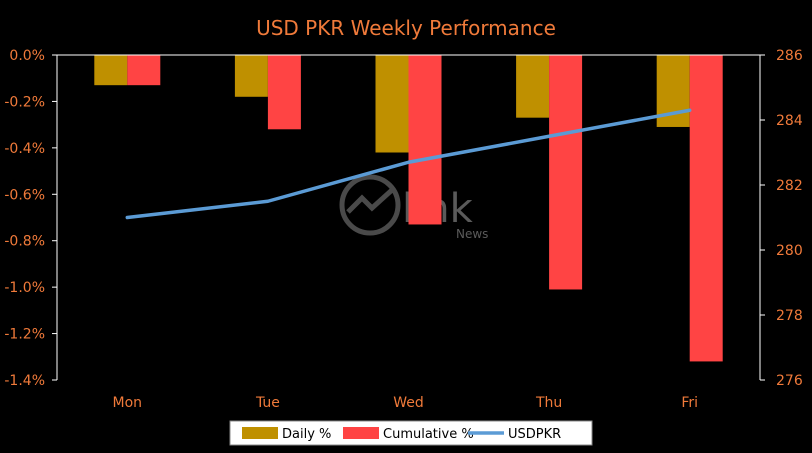 This screenshot has width=812, height=453. Describe the element at coordinates (428, 434) in the screenshot. I see `legend-label: Cumulative %` at that location.